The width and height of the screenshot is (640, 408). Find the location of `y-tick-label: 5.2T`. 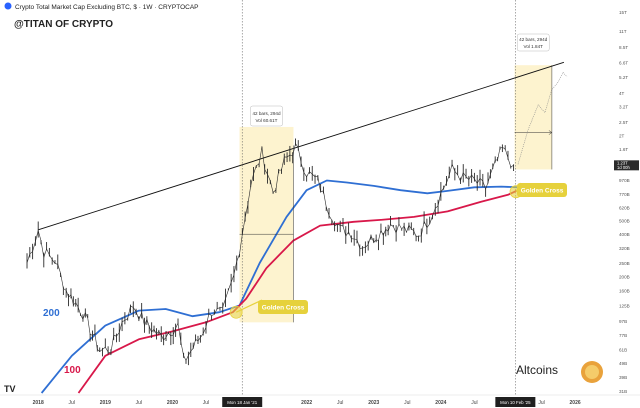

y-tick-label: 5.2T is located at coordinates (623, 77).